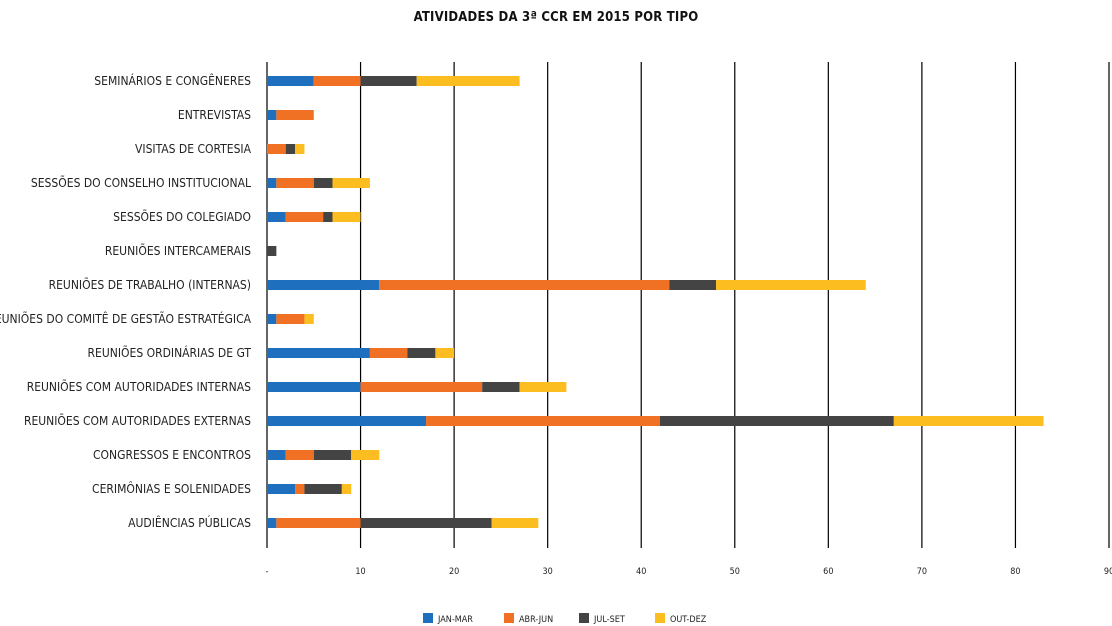 This screenshot has height=626, width=1112. I want to click on category-label: CONGRESSOS E ENCONTROS, so click(172, 455).